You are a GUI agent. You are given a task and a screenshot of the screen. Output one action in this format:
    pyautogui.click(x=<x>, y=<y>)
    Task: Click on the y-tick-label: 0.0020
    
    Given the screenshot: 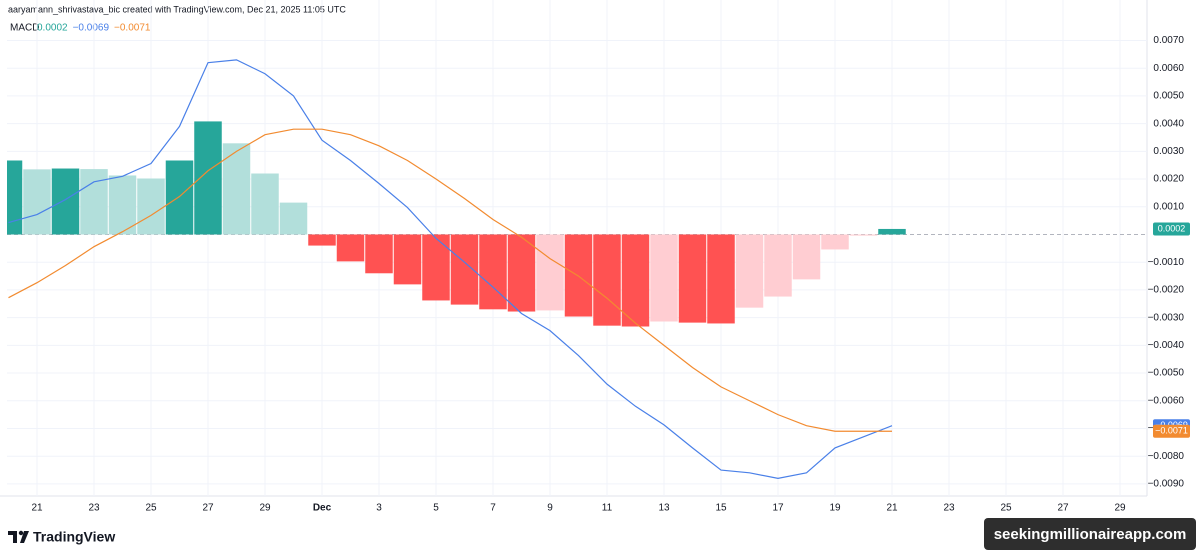 What is the action you would take?
    pyautogui.click(x=1168, y=179)
    